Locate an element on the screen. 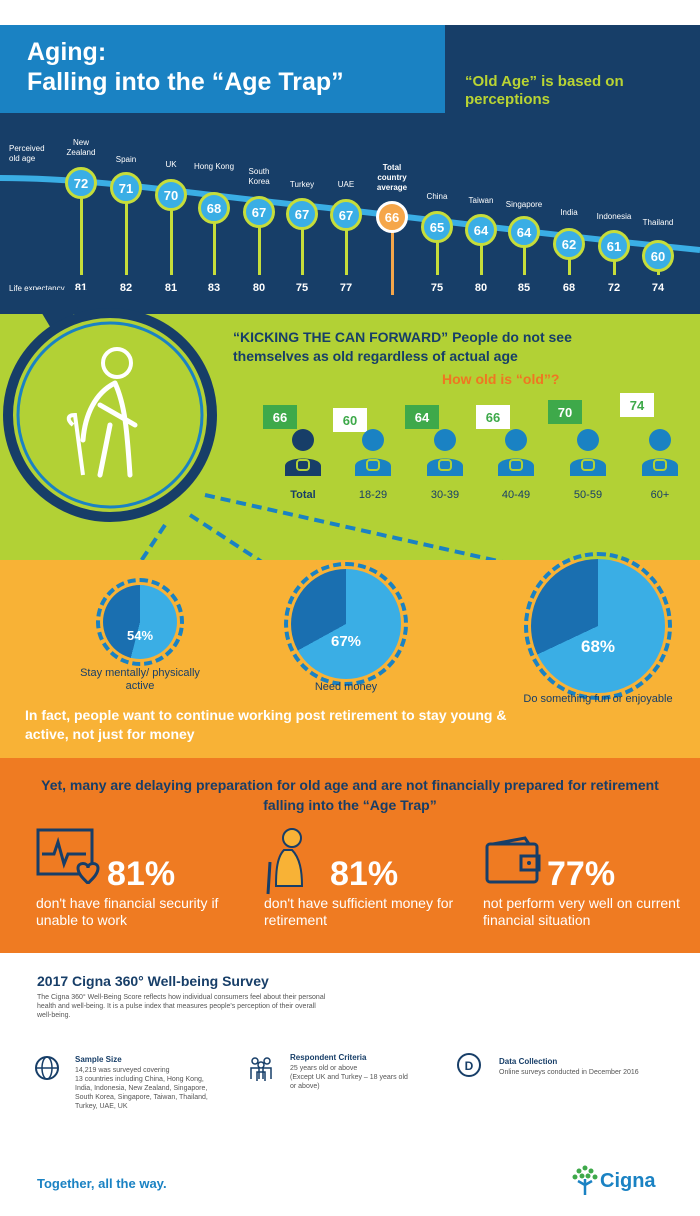 Image resolution: width=700 pixels, height=1216 pixels. life-expectancy-value: 83 is located at coordinates (214, 288).